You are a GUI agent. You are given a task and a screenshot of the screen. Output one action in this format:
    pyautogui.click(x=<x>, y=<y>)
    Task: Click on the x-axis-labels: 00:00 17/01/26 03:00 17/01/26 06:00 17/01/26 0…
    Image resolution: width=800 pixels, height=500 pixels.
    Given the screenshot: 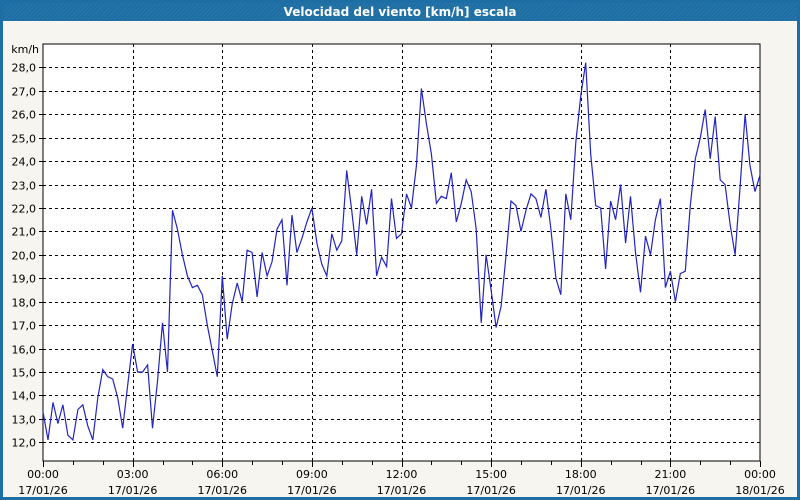 What is the action you would take?
    pyautogui.click(x=401, y=482)
    